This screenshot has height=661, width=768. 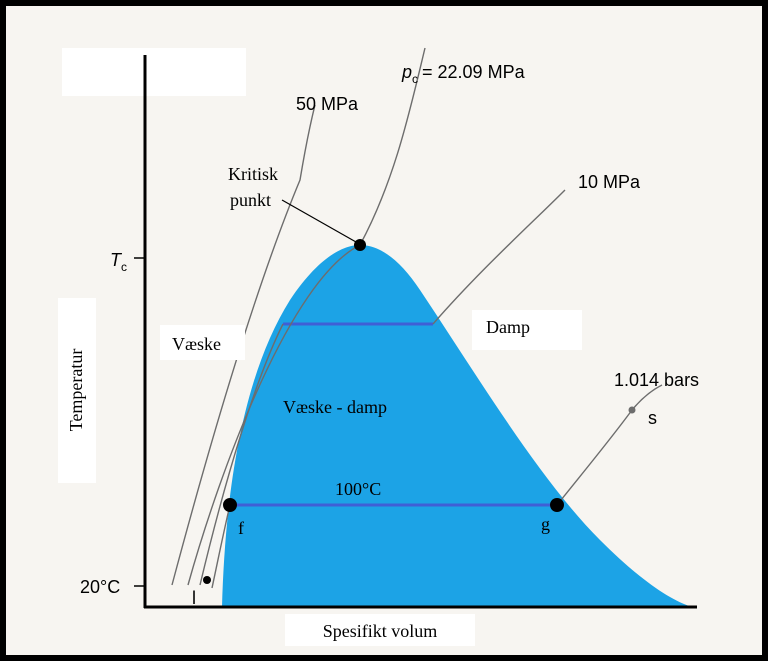 What do you see at coordinates (250, 200) in the screenshot?
I see `critical-label-2: punkt` at bounding box center [250, 200].